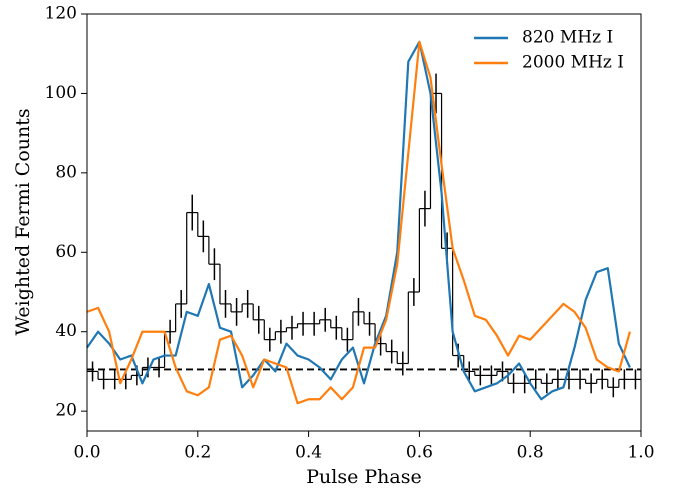  I want to click on x-axis-label: Pulse Phase, so click(363, 477).